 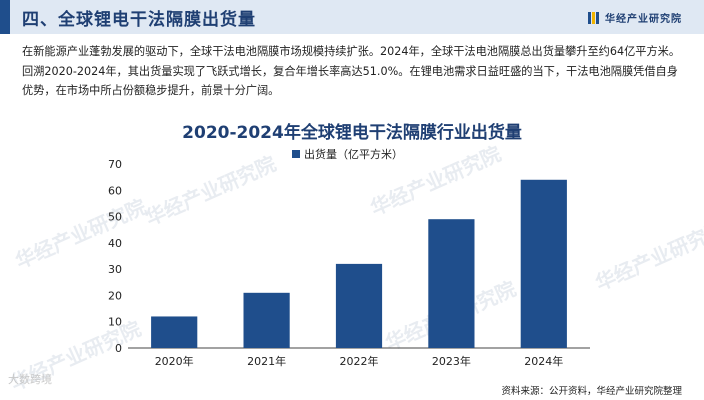 I want to click on y-tick-label: 0, so click(x=118, y=348).